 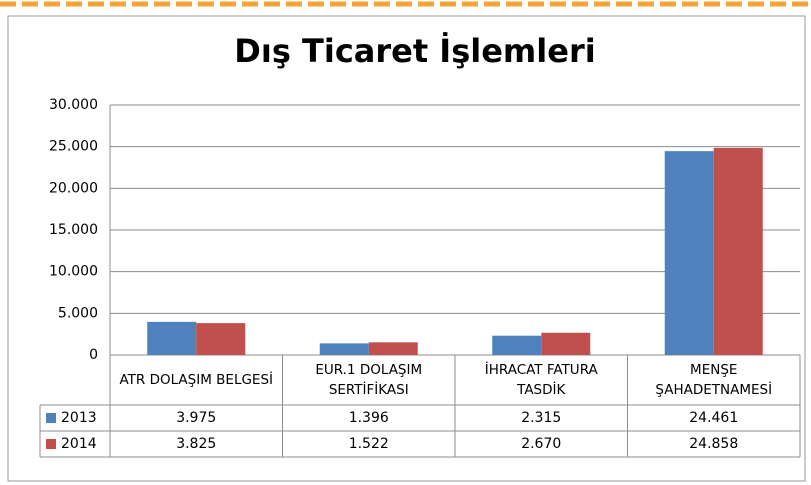 I want to click on y-tick-label: 20.000, so click(x=73, y=188).